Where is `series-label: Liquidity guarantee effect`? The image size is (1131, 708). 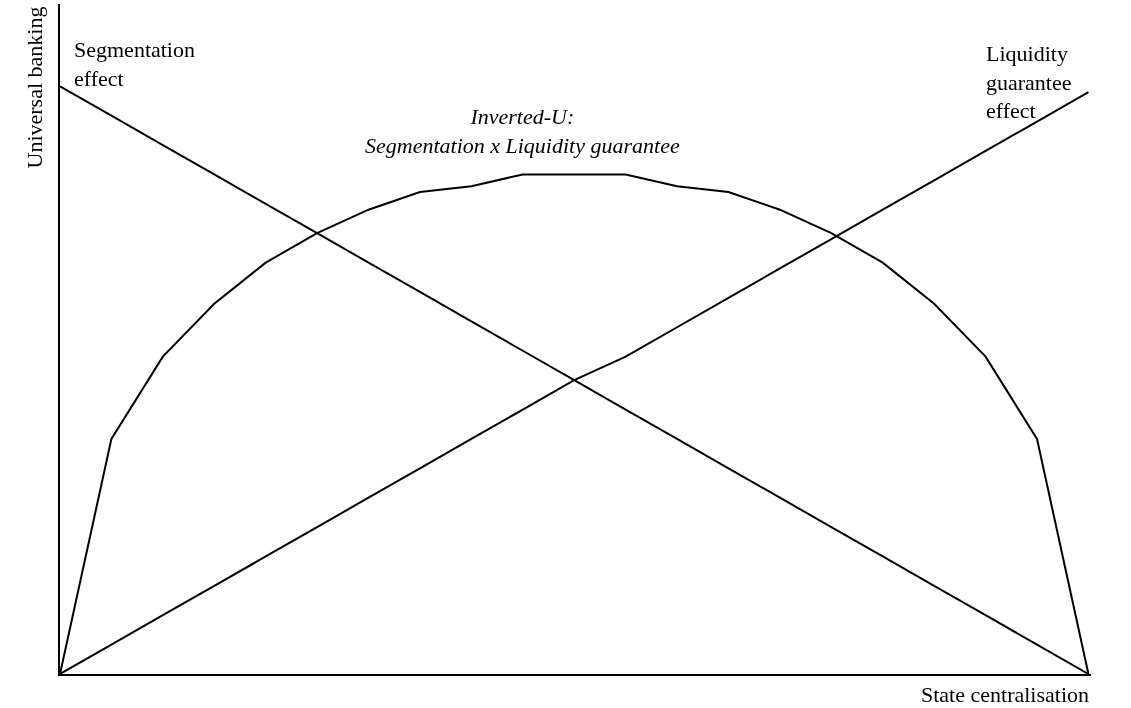 series-label: Liquidity guarantee effect is located at coordinates (1029, 82).